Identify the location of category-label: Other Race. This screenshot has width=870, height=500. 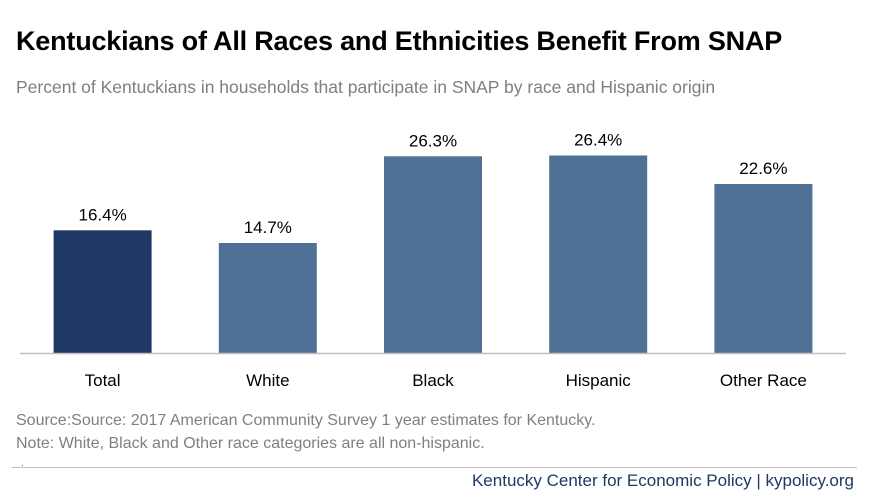
(763, 380).